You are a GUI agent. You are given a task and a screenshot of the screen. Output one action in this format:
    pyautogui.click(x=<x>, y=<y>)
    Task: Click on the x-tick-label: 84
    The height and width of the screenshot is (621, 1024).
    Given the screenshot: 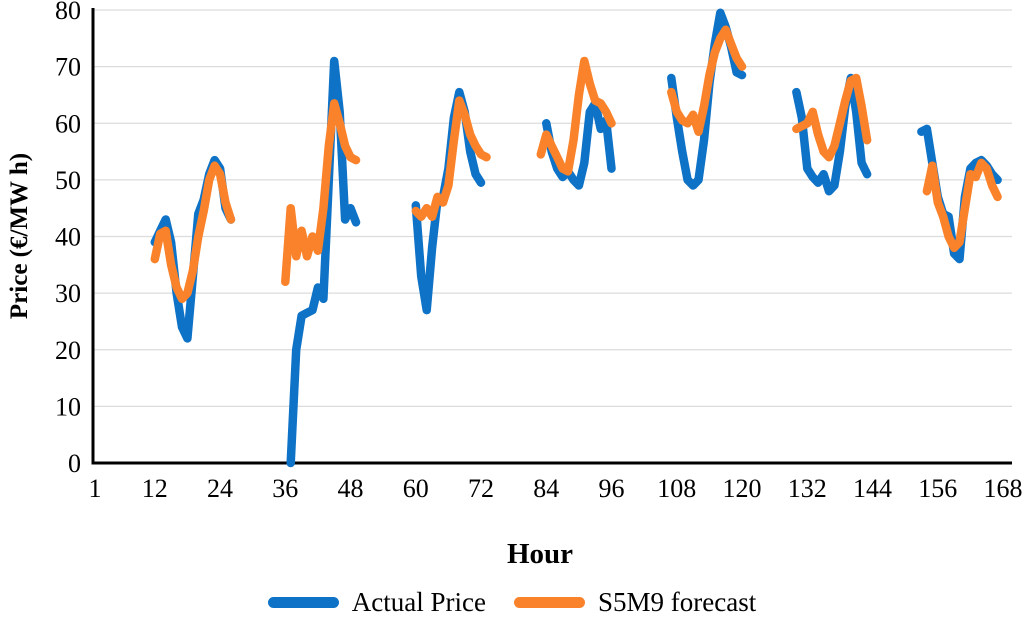 What is the action you would take?
    pyautogui.click(x=546, y=488)
    